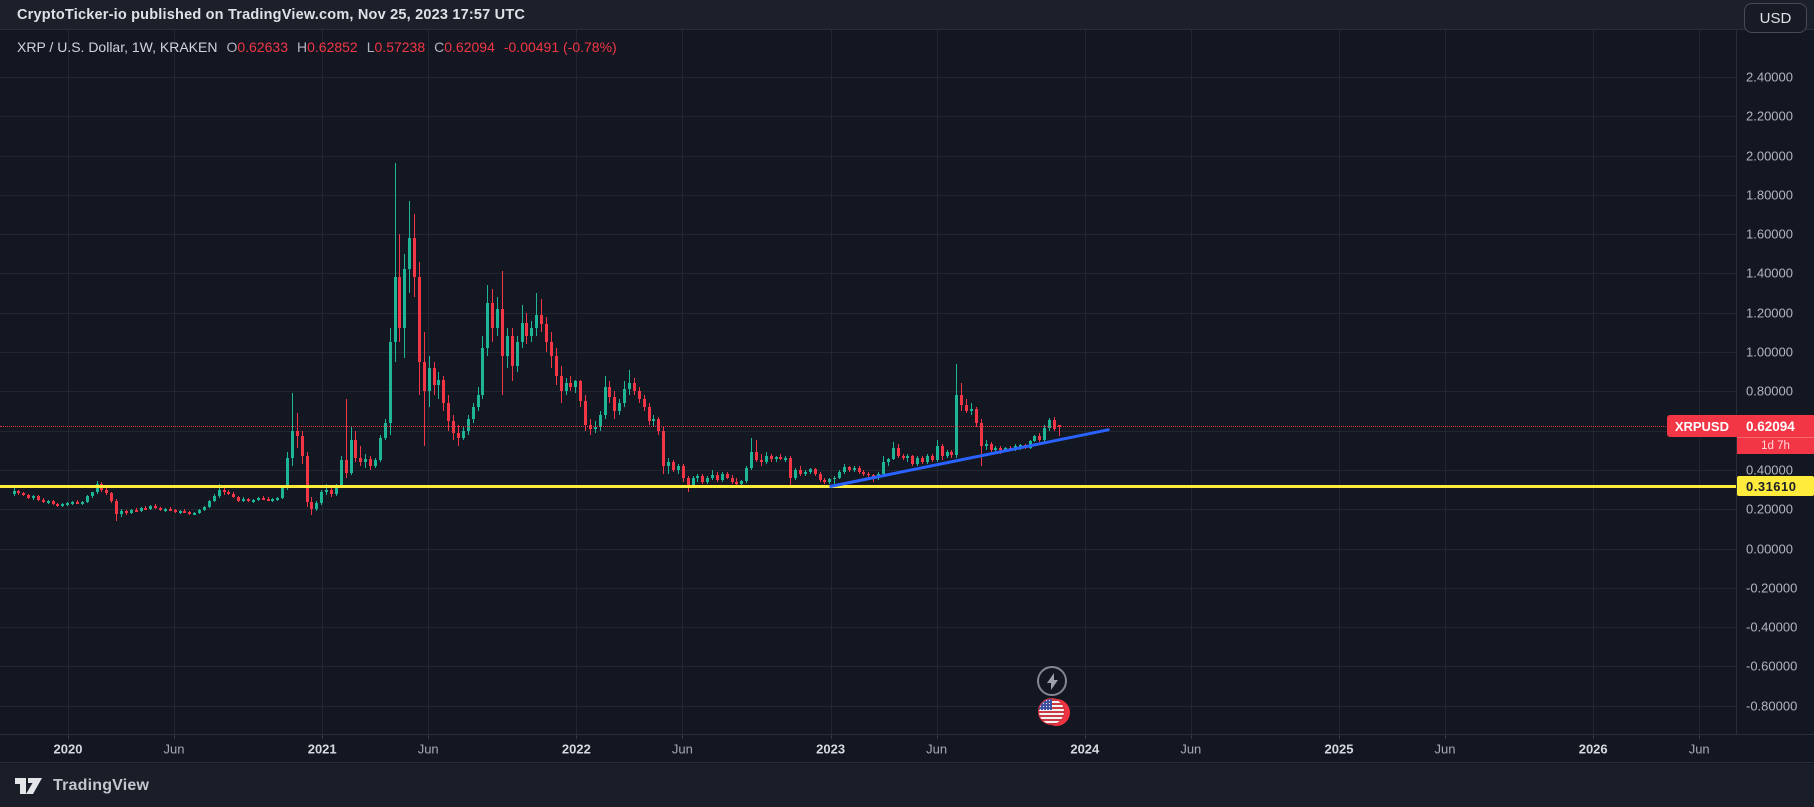 The height and width of the screenshot is (807, 1814). What do you see at coordinates (1701, 426) in the screenshot?
I see `symbol-price-tag: XRPUSD` at bounding box center [1701, 426].